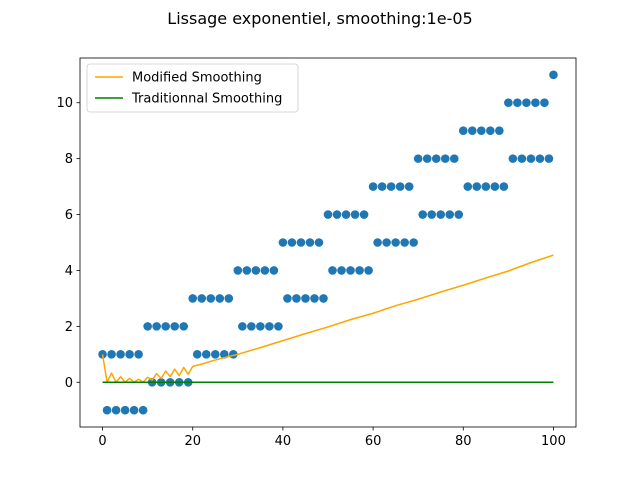  I want to click on legend-box, so click(192, 88).